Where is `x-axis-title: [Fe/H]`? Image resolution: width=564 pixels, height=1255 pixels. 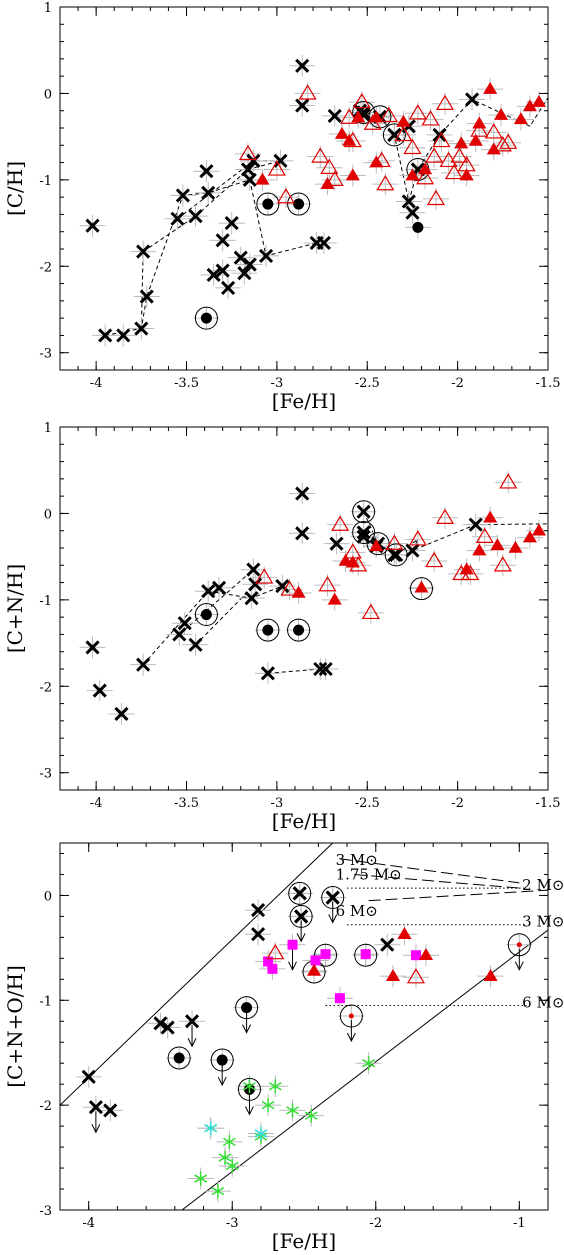
x-axis-title: [Fe/H] is located at coordinates (304, 401).